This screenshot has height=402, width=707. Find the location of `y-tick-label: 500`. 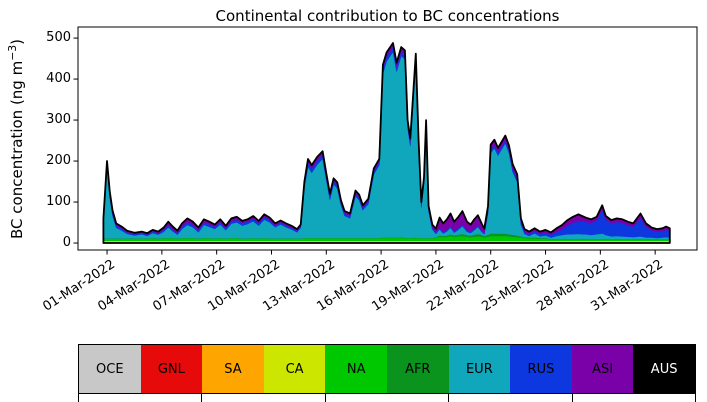

y-tick-label: 500 is located at coordinates (58, 38).